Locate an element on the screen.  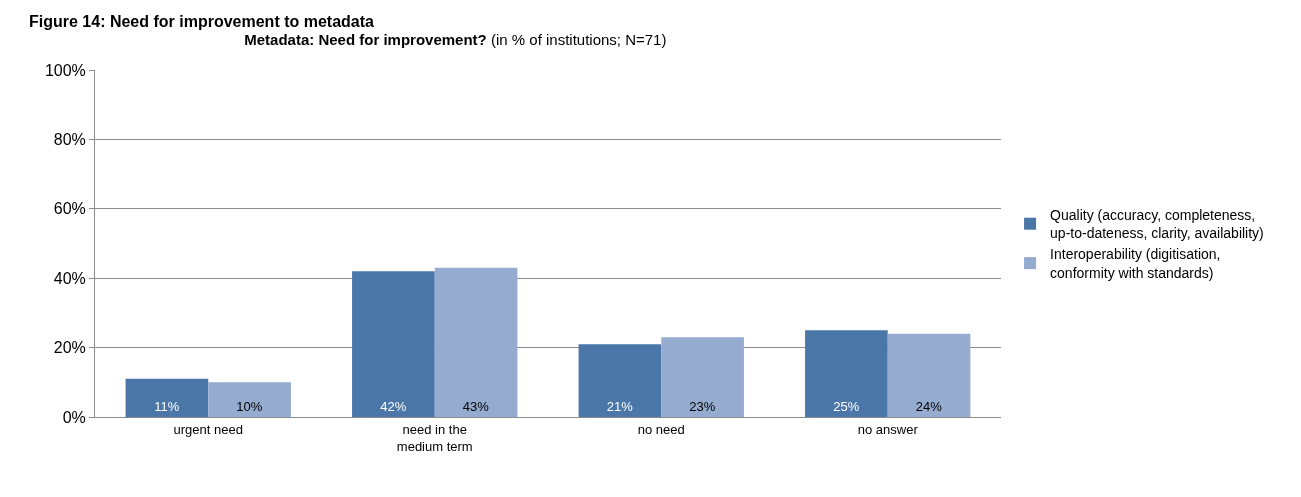
data-label: 21% is located at coordinates (620, 406).